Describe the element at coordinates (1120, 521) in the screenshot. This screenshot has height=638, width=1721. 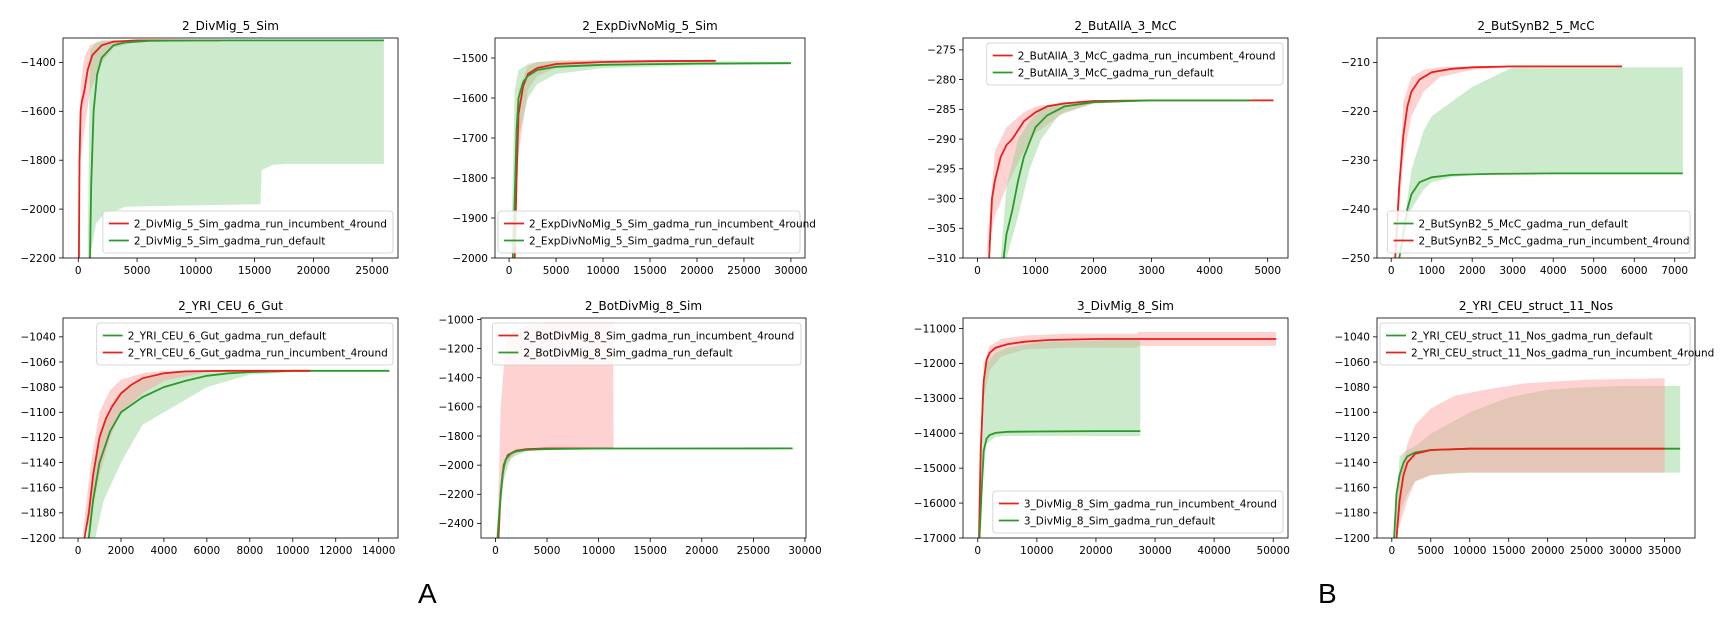
I see `legend-entry: 3_DivMig_8_Sim_gadma_run_default` at that location.